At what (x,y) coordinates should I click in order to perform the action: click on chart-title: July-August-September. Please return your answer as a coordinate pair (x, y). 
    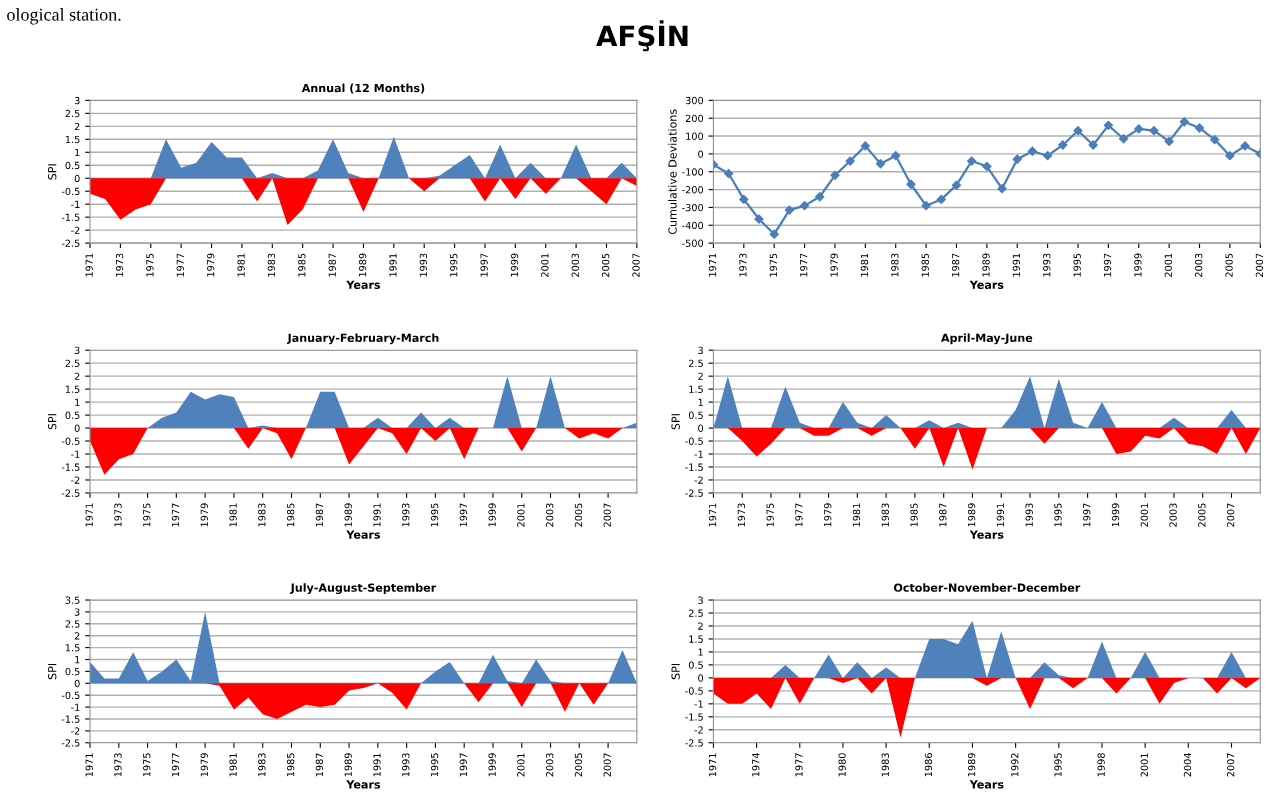
    Looking at the image, I should click on (363, 589).